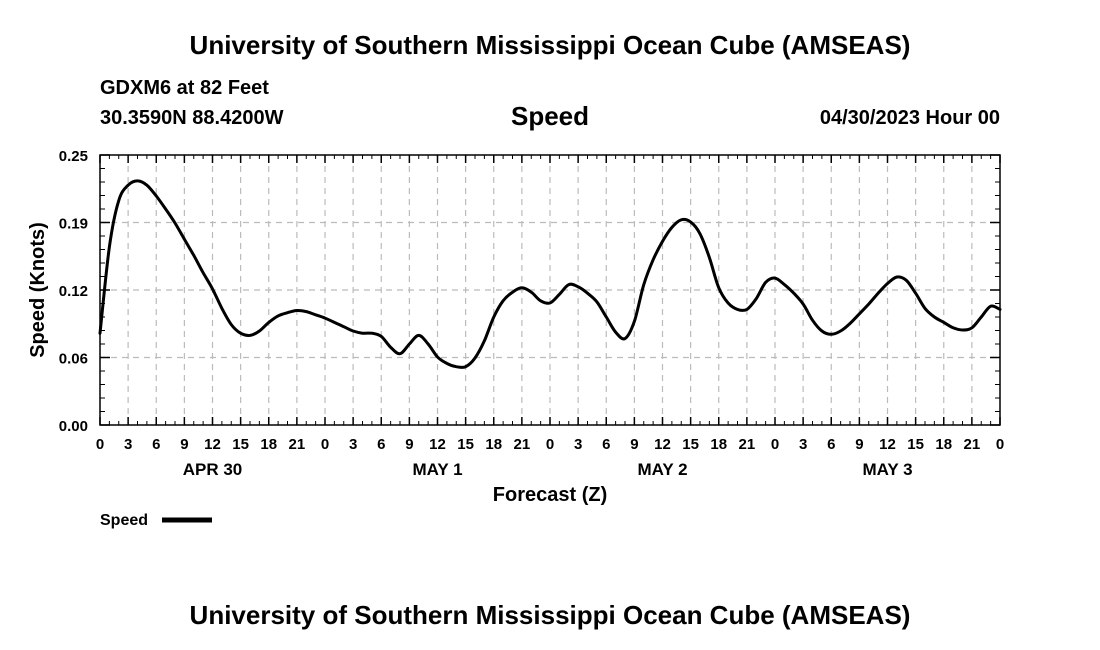  What do you see at coordinates (38, 290) in the screenshot?
I see `y-axis-label: Speed (Knots)` at bounding box center [38, 290].